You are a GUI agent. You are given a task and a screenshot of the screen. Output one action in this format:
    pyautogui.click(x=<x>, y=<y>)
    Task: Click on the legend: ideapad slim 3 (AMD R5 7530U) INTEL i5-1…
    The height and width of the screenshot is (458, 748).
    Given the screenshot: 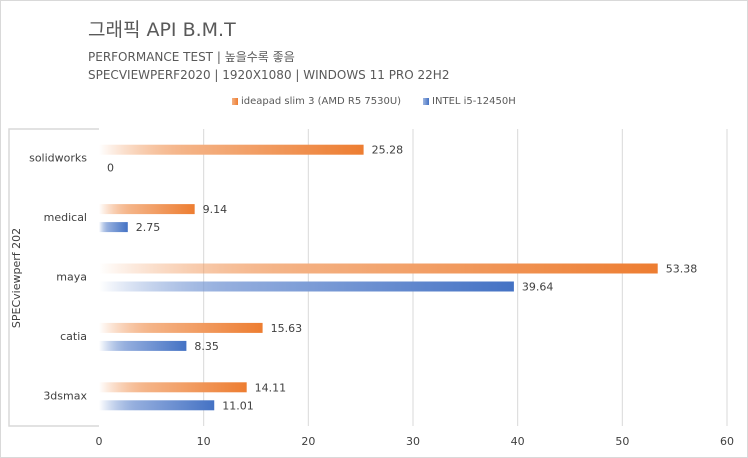 What is the action you would take?
    pyautogui.click(x=374, y=101)
    